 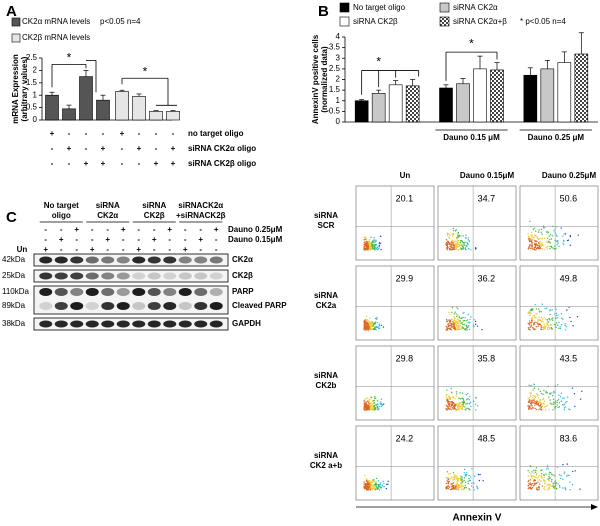 What do you see at coordinates (123, 229) in the screenshot?
I see `treatment-sign: +` at bounding box center [123, 229].